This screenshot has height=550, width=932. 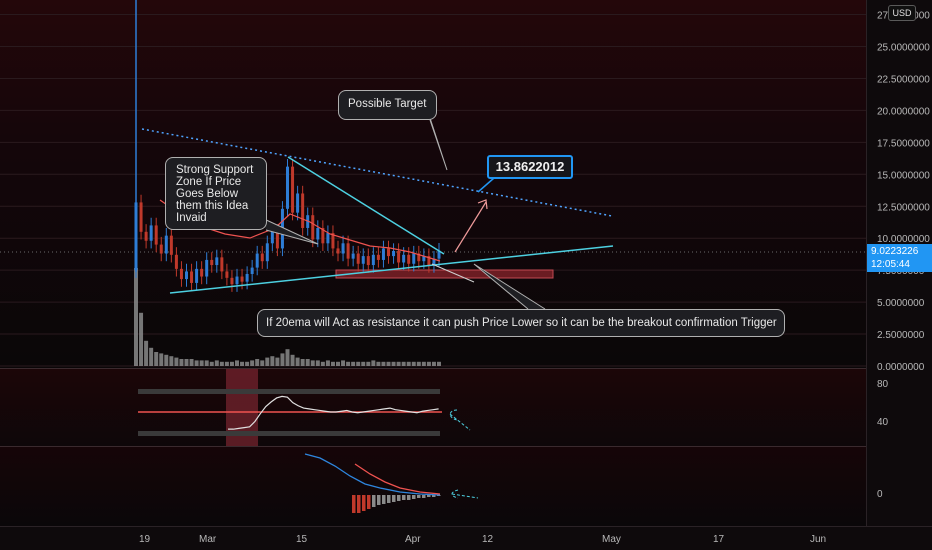 I want to click on support-note-pointer, so click(x=290, y=231).